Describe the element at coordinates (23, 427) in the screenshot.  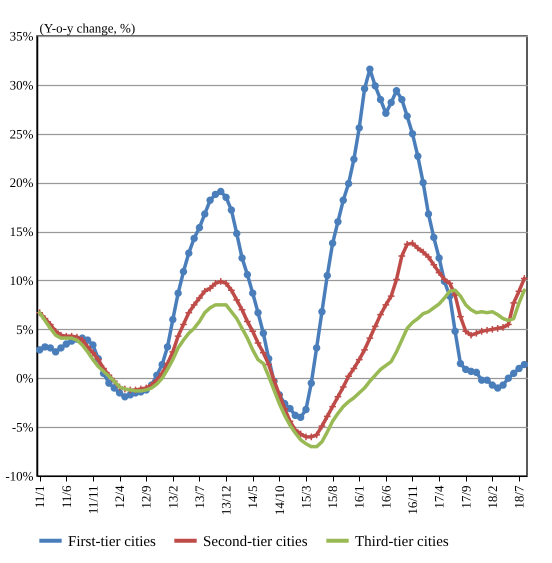
I see `y-tick-label: -5%` at that location.